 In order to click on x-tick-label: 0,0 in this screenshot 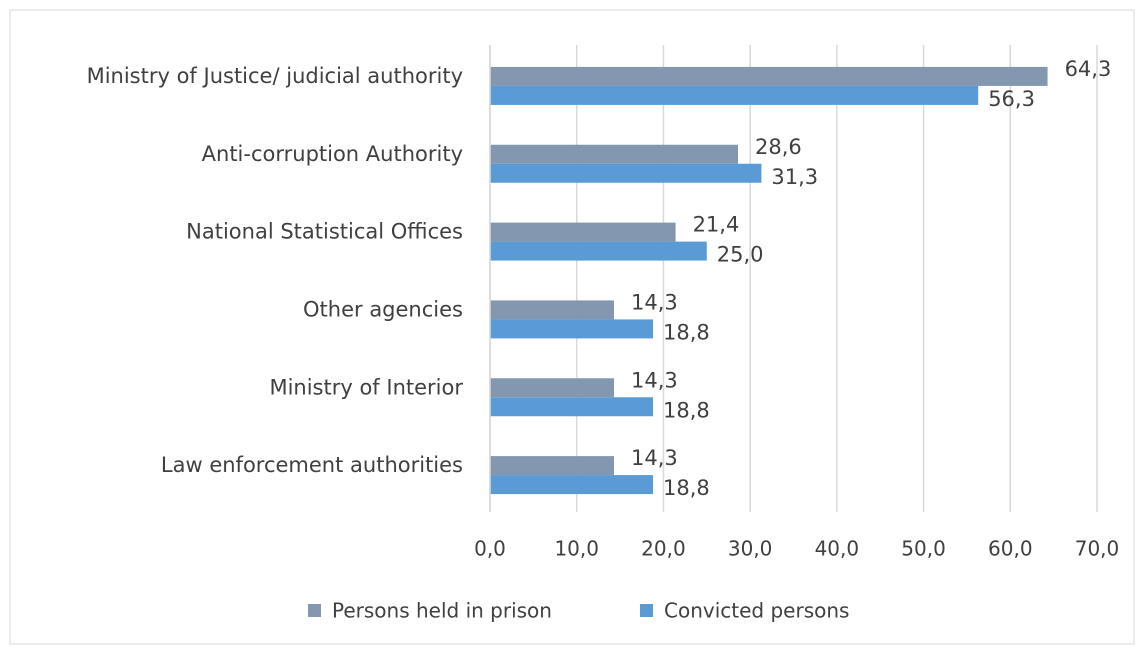, I will do `click(490, 549)`.